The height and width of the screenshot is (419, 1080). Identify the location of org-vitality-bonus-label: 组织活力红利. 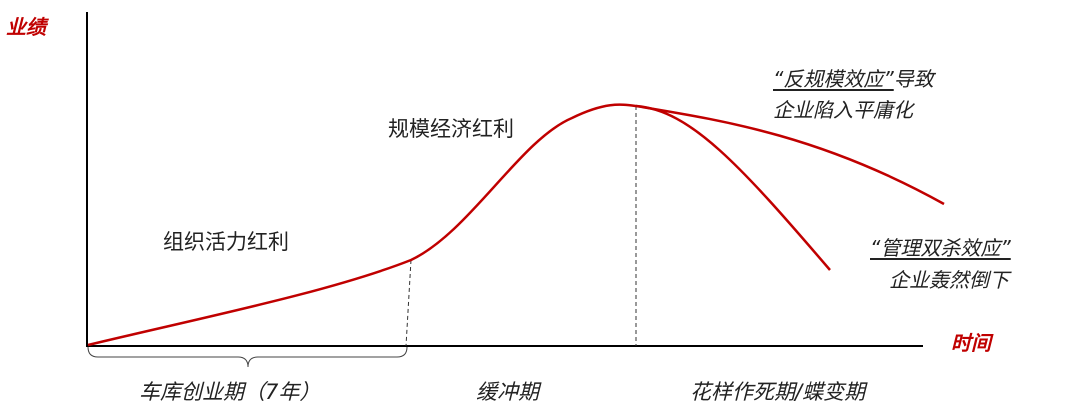
(226, 242).